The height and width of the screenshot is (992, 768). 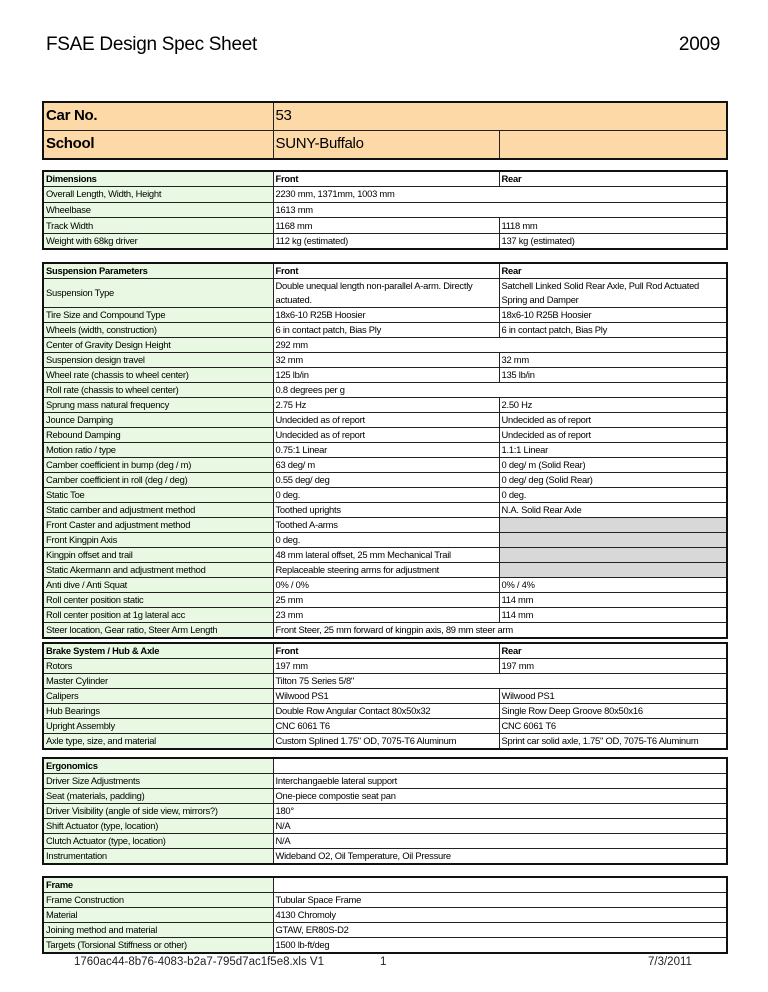 What do you see at coordinates (613, 330) in the screenshot?
I see `rear-value: 6 in contact patch, Bias Ply` at bounding box center [613, 330].